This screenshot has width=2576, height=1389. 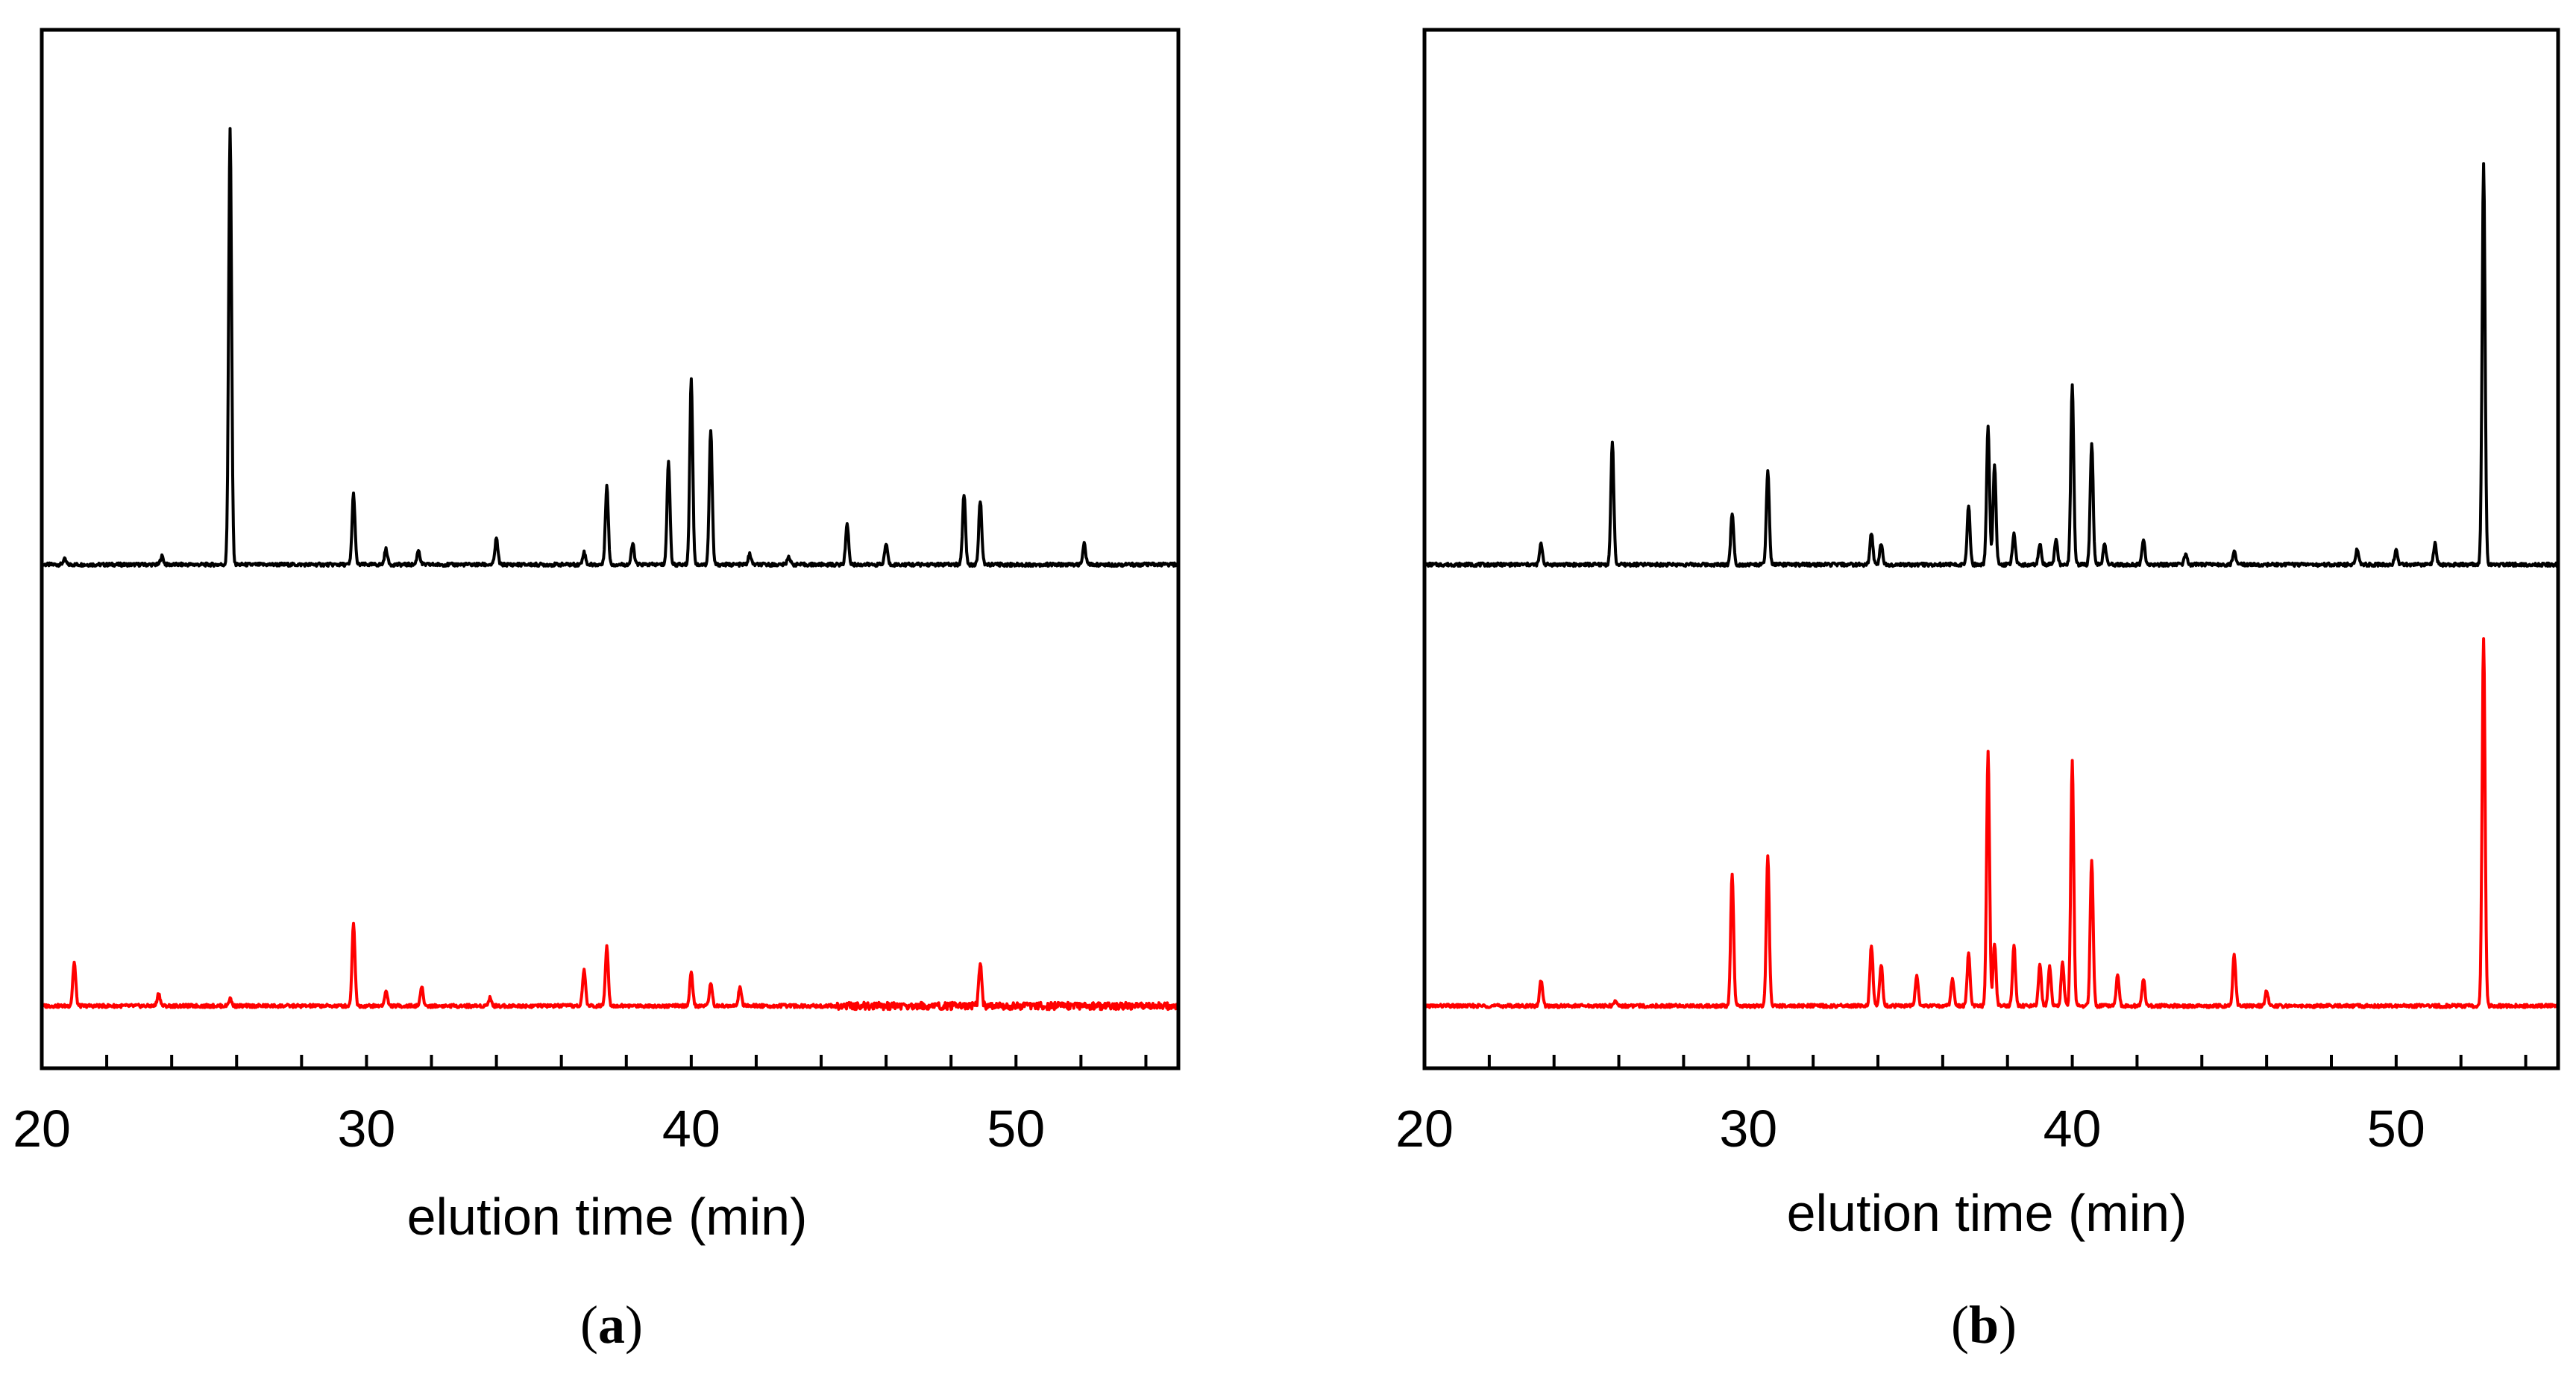 What do you see at coordinates (1425, 1129) in the screenshot?
I see `panel-b-x-tick-label: 20` at bounding box center [1425, 1129].